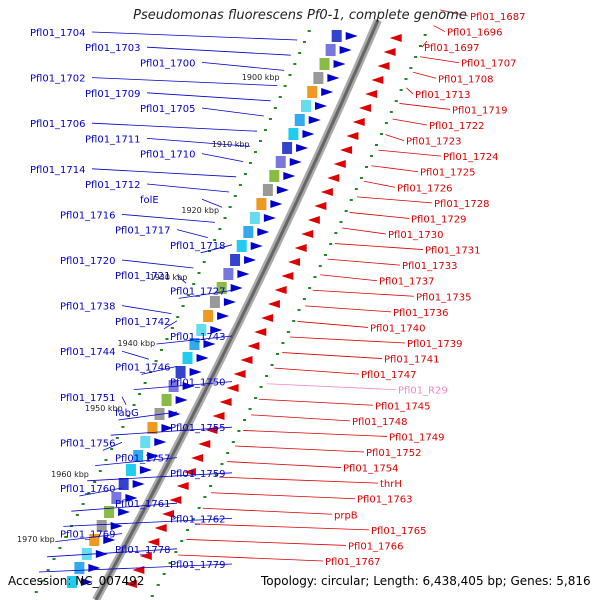 The image size is (600, 600). Describe the element at coordinates (448, 173) in the screenshot. I see `gene-label-plus: Pfl01_1725` at that location.